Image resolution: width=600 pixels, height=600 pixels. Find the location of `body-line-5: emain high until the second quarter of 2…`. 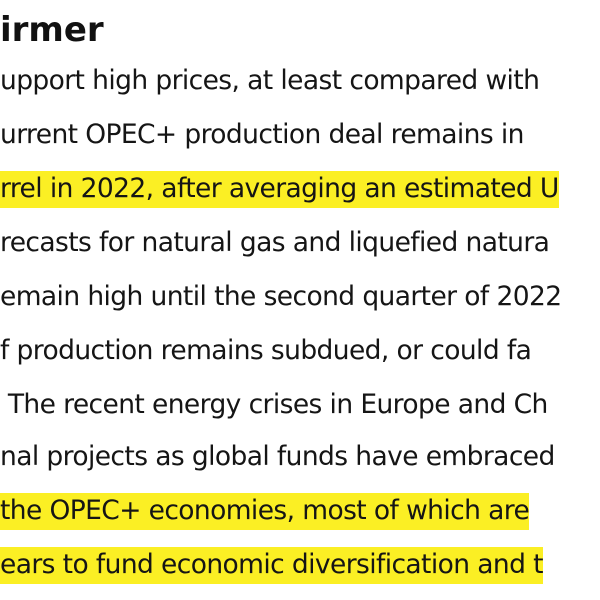

body-line-5: emain high until the second quarter of 2… is located at coordinates (281, 297).